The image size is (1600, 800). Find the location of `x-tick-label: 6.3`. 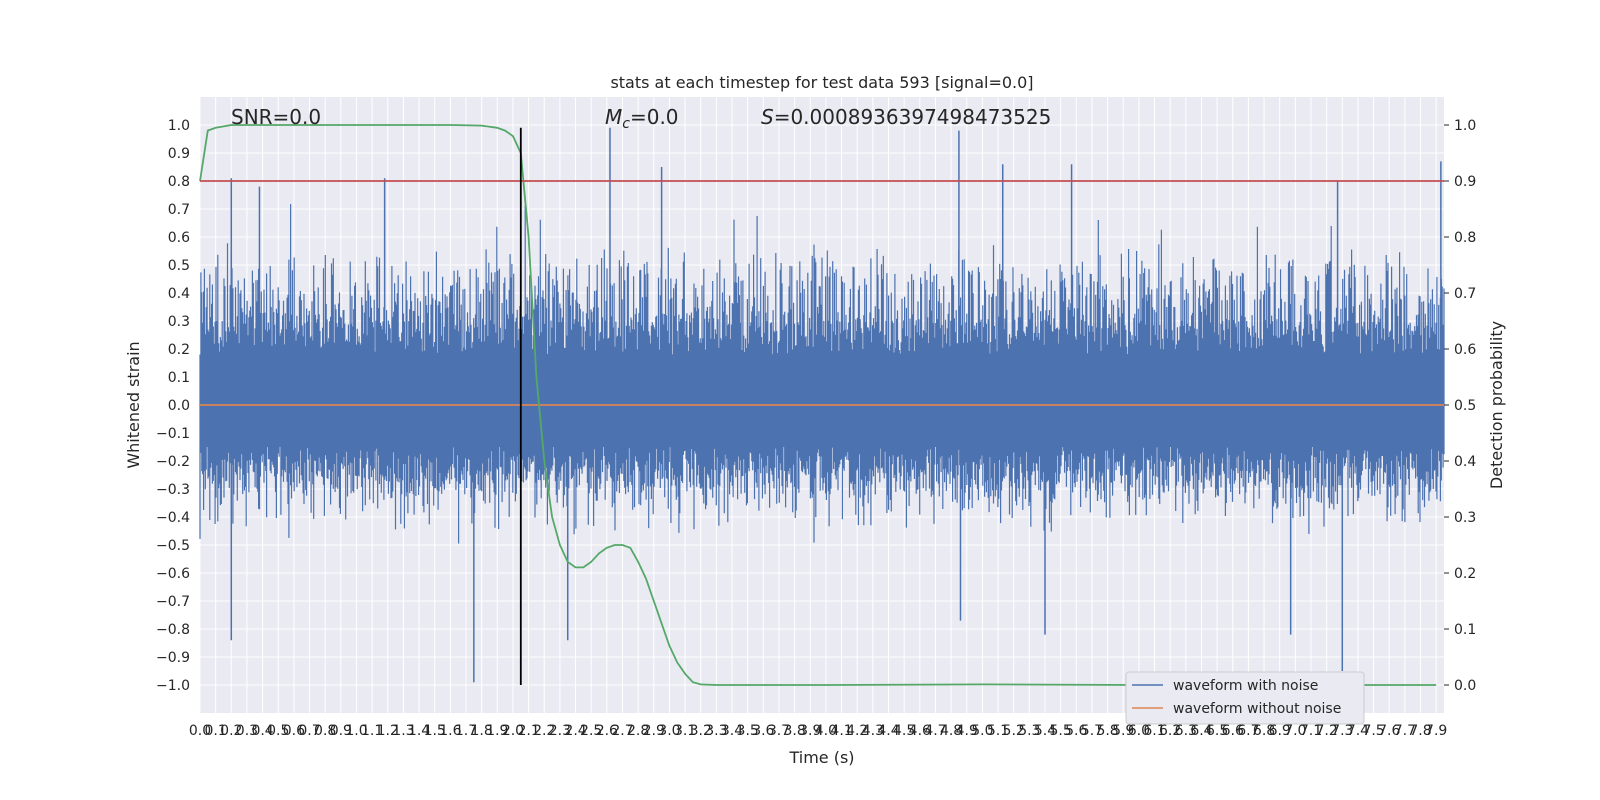

x-tick-label: 6.3 is located at coordinates (1186, 731).